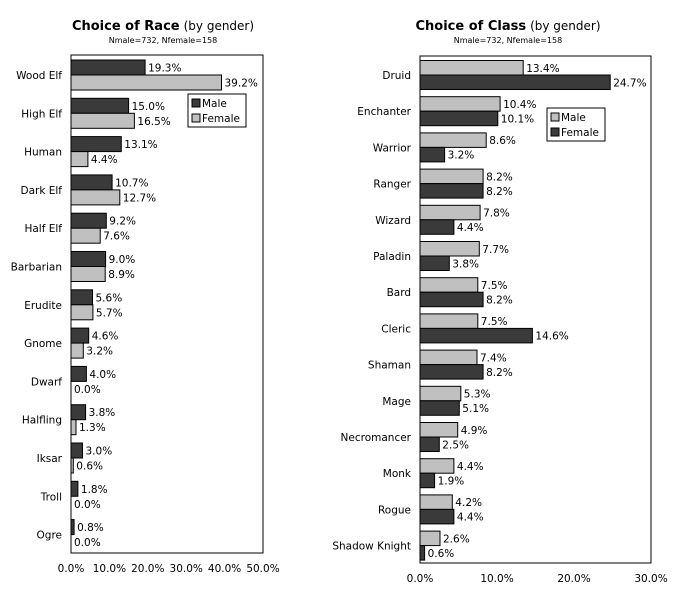 The width and height of the screenshot is (676, 602). Describe the element at coordinates (153, 122) in the screenshot. I see `race-value-label: 16.5%` at that location.